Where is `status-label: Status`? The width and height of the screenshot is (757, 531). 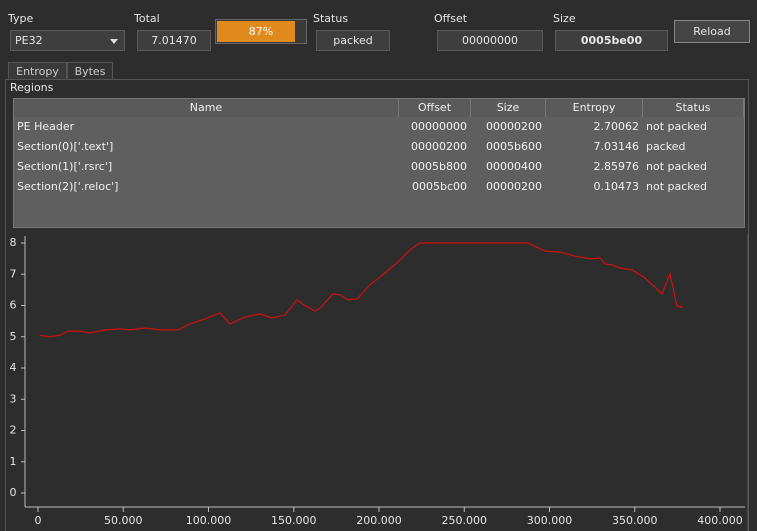
status-label: Status is located at coordinates (331, 18).